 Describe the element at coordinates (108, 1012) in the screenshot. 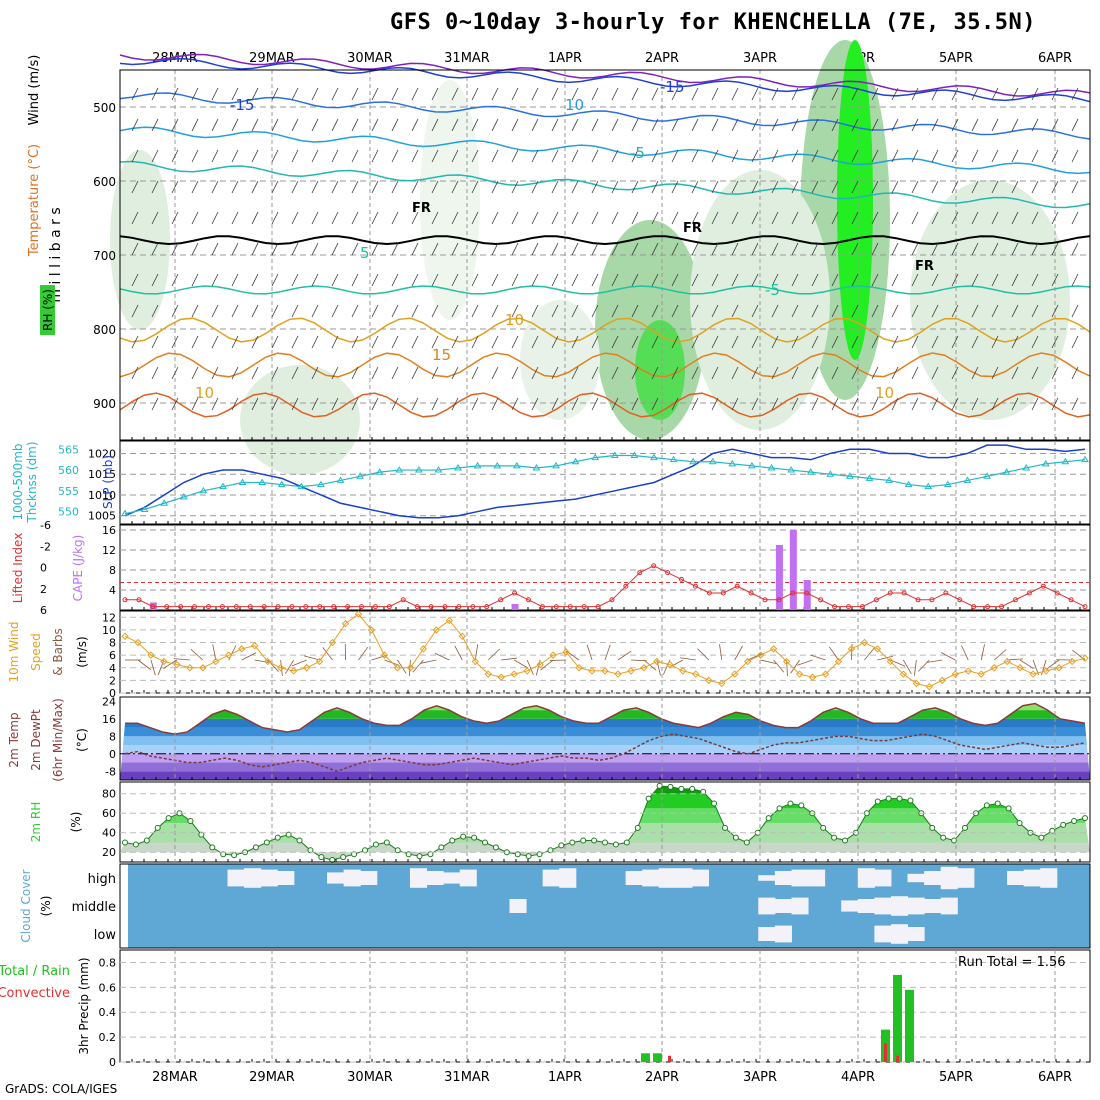

I see `precip-tick-label: 0.4` at that location.